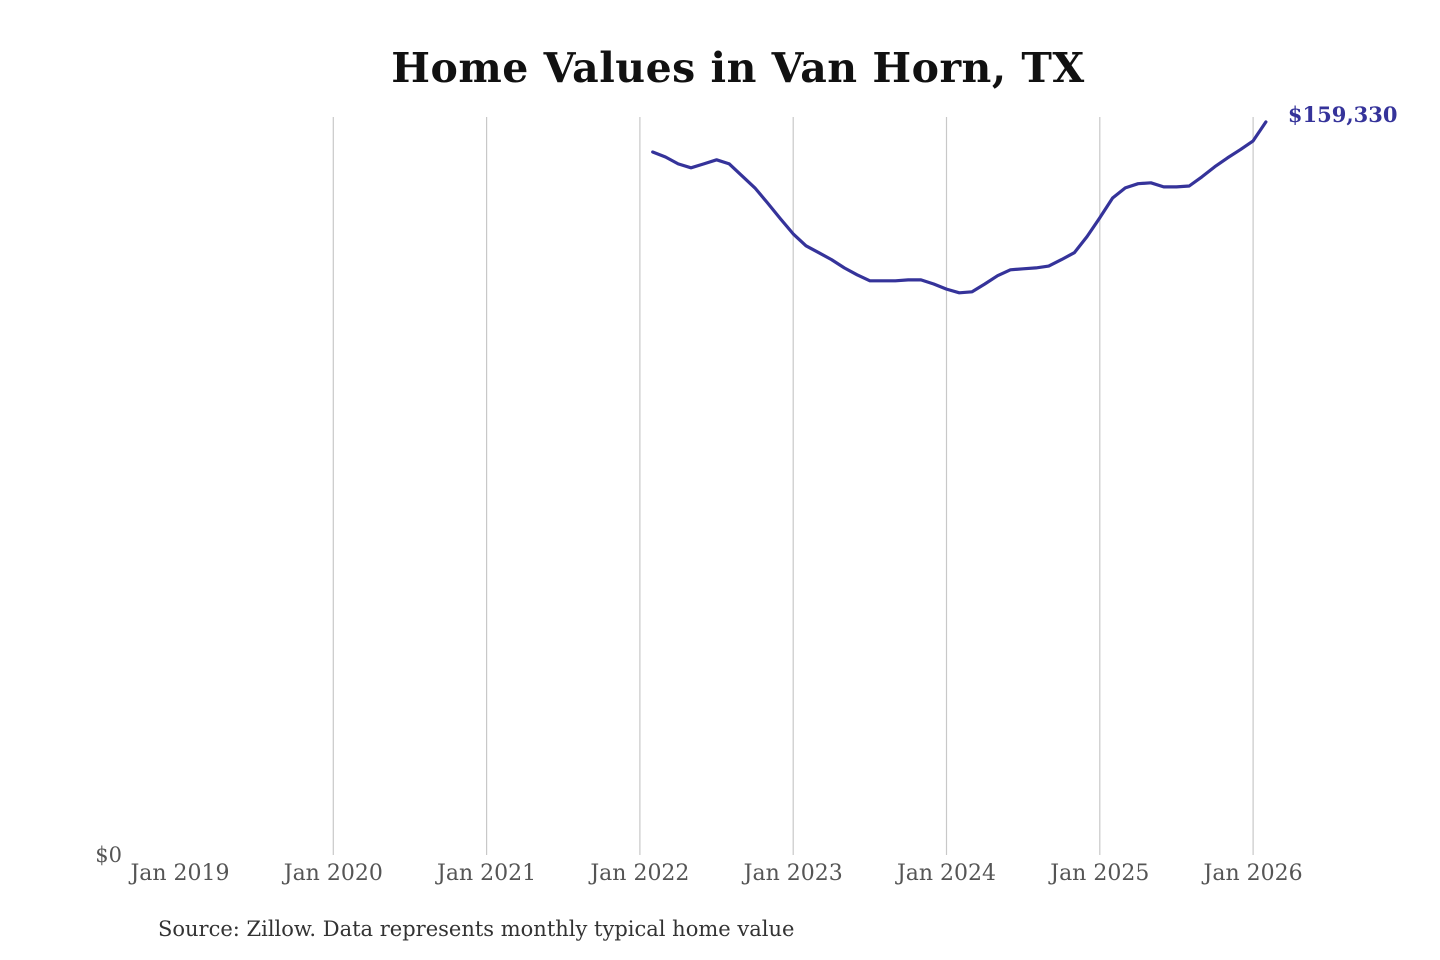 This screenshot has height=960, width=1440. What do you see at coordinates (332, 873) in the screenshot?
I see `x-tick-label: Jan 2020` at bounding box center [332, 873].